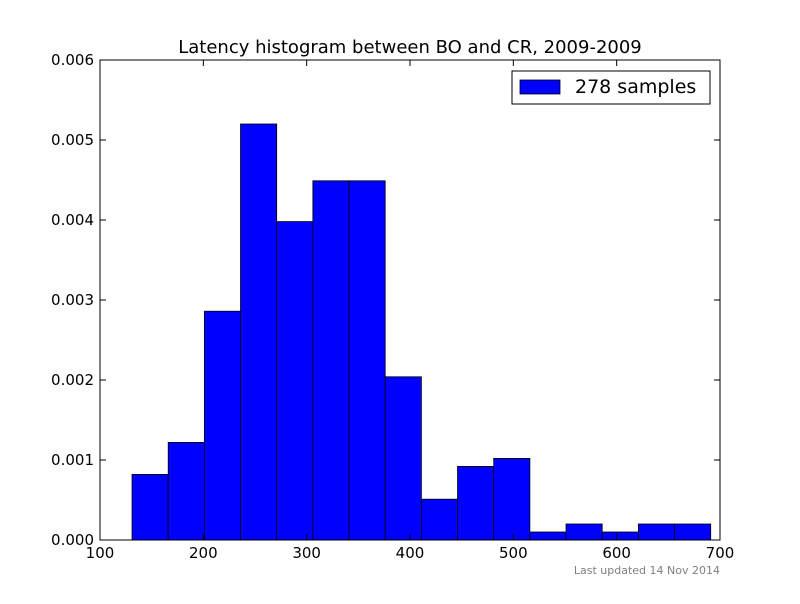  I want to click on x-tick-label: 400, so click(410, 553).